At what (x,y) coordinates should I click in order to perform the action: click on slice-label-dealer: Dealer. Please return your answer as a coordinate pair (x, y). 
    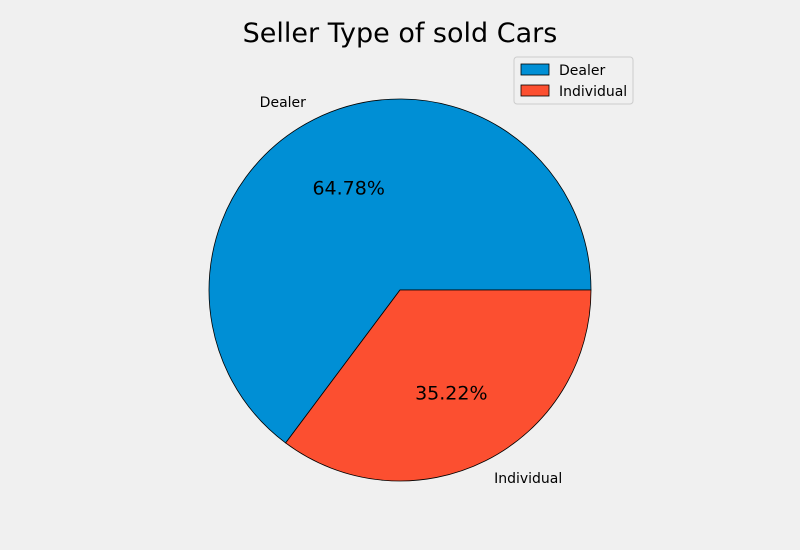
    Looking at the image, I should click on (283, 103).